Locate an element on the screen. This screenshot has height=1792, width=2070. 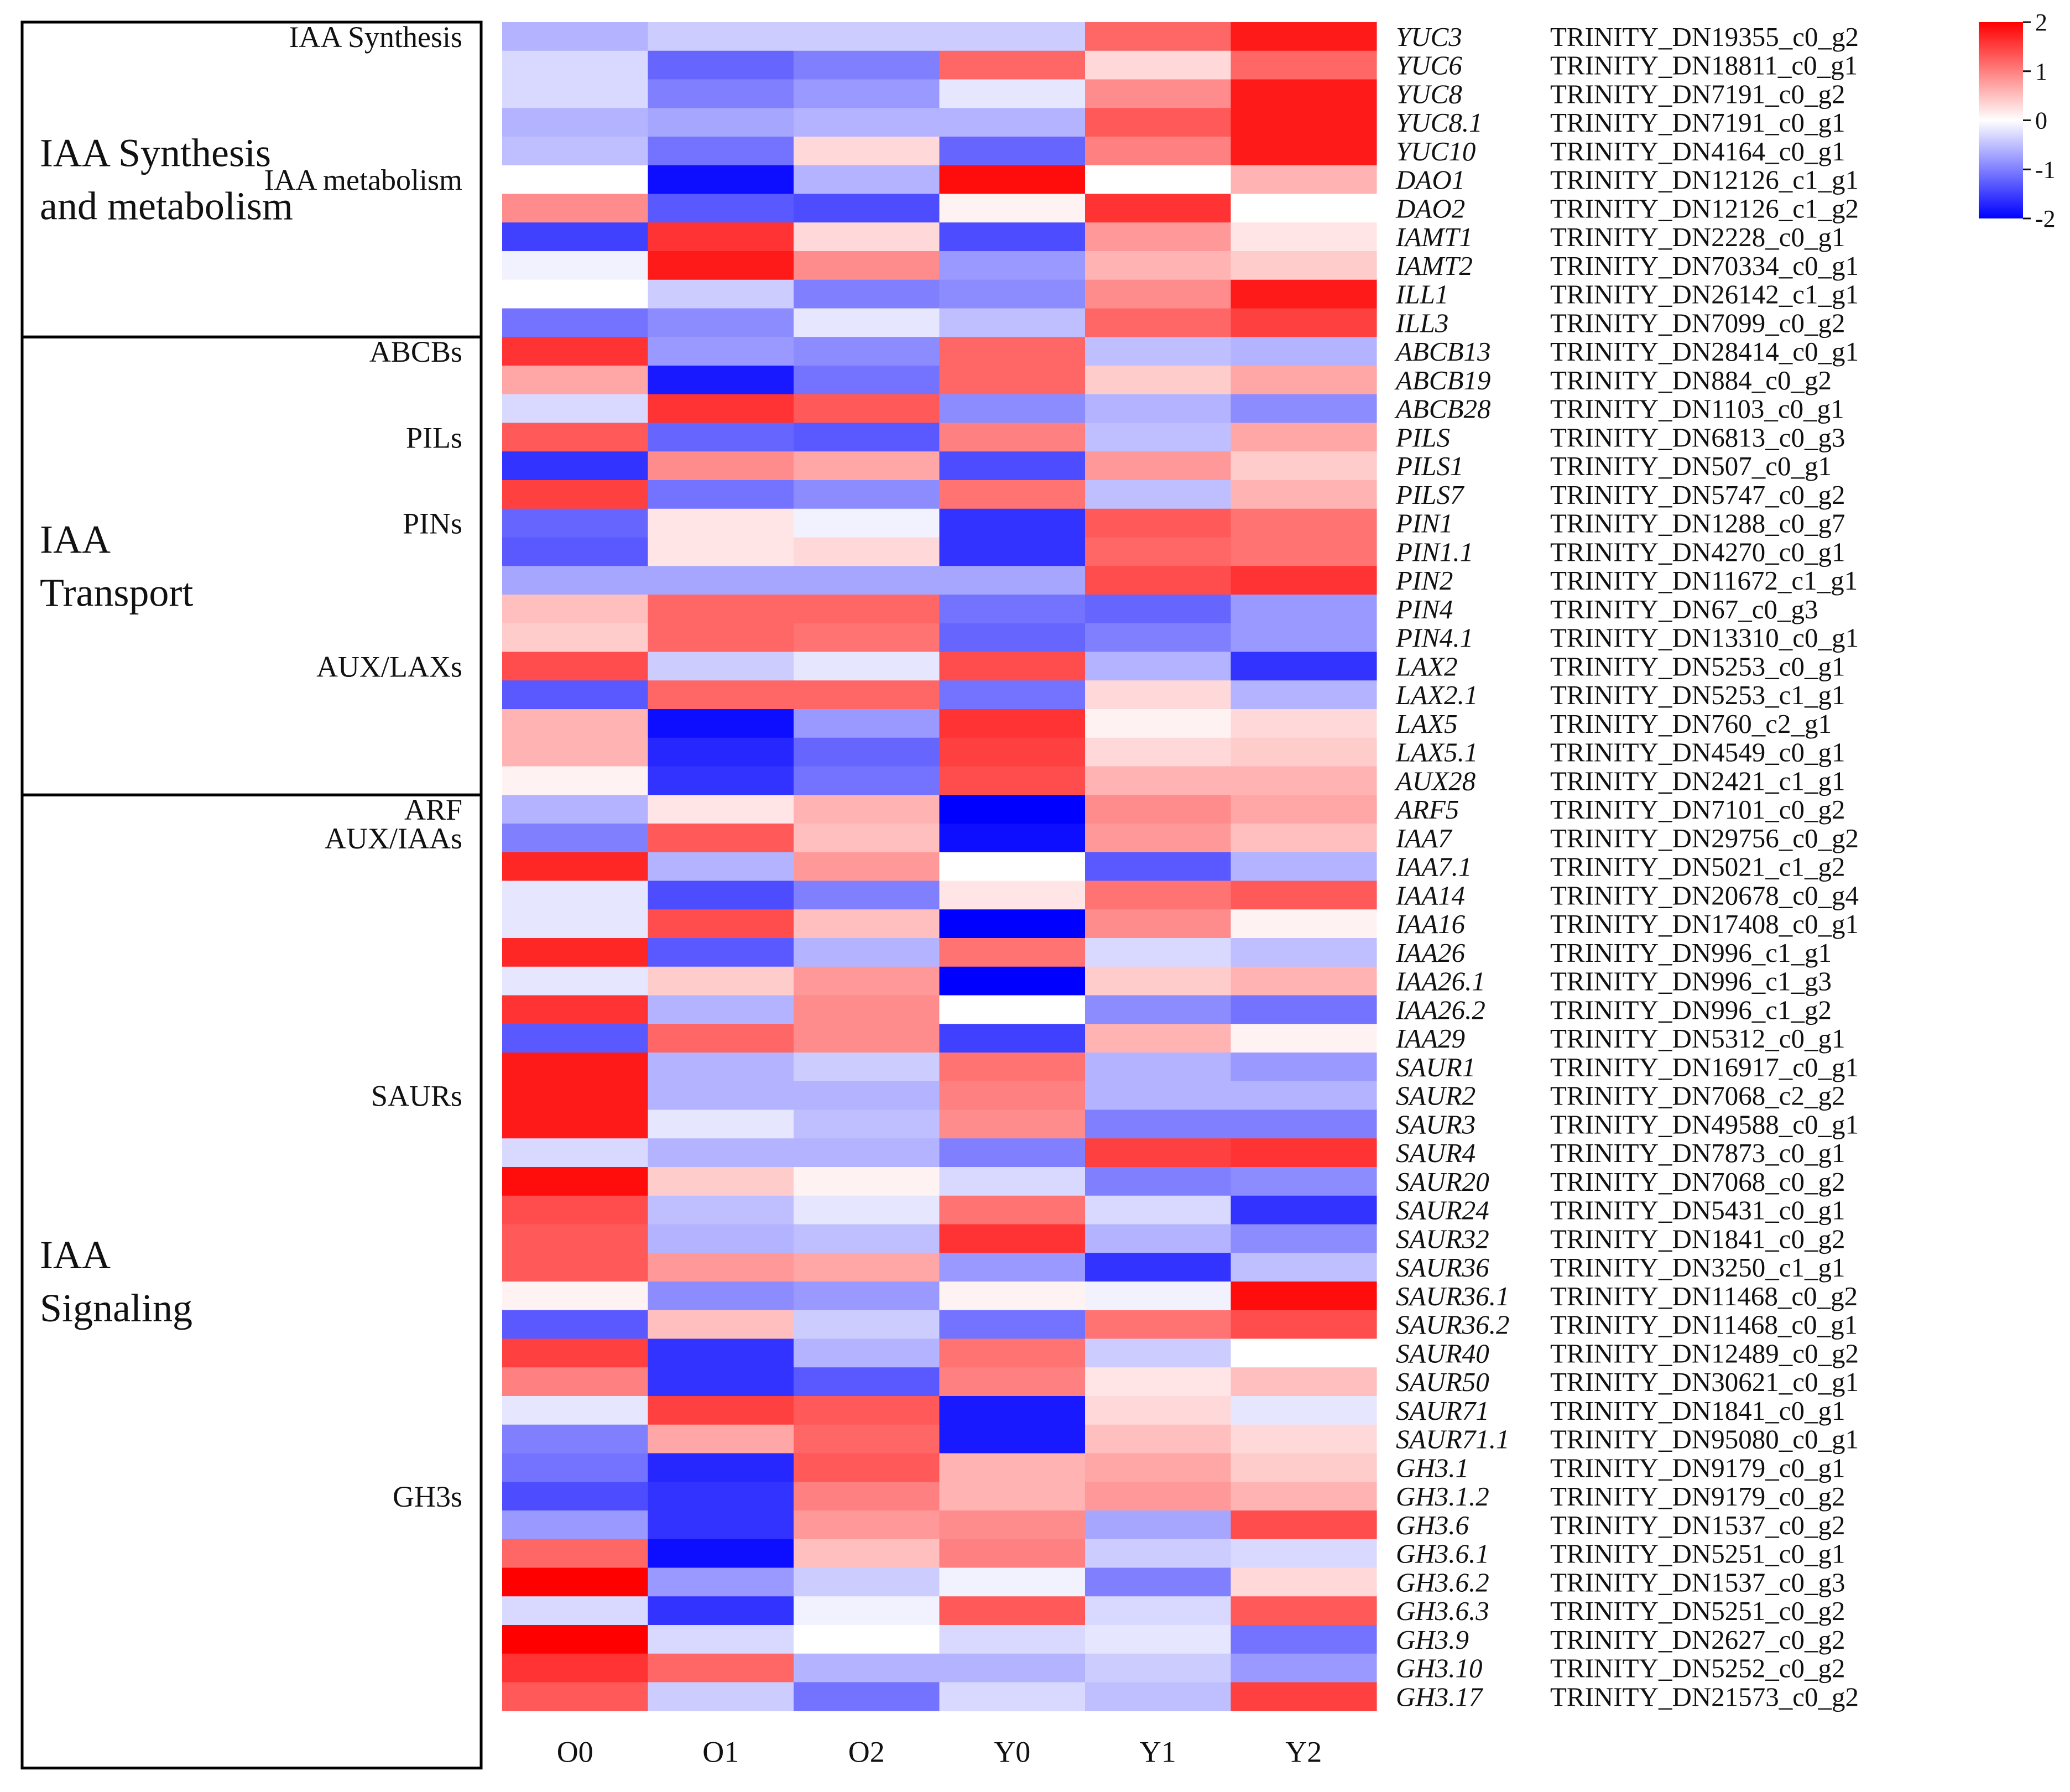
transcript-id-label: TRINITY_DN760_c2_g1 is located at coordinates (1691, 724).